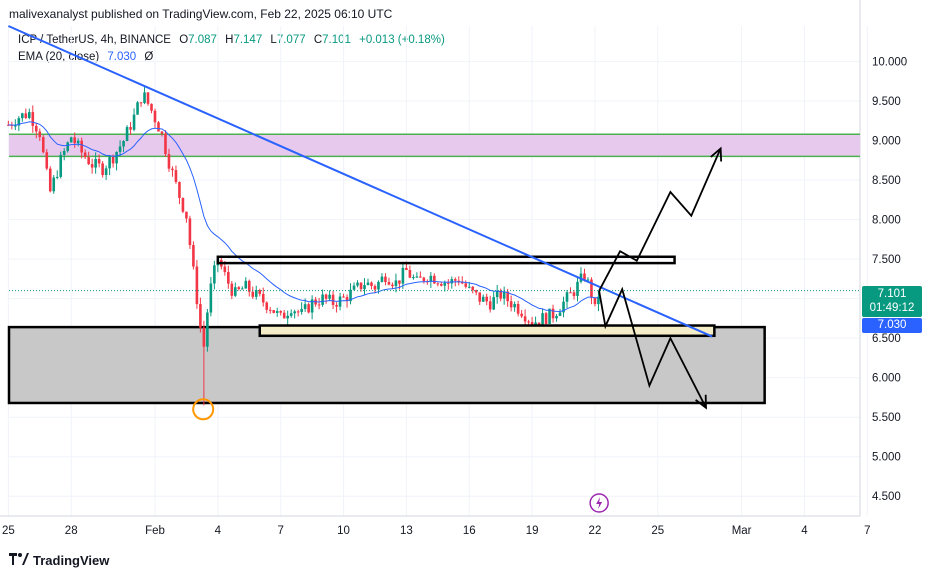  What do you see at coordinates (94, 40) in the screenshot?
I see `symbol-label: ICP / TetherUS, 4h, BINANCE` at bounding box center [94, 40].